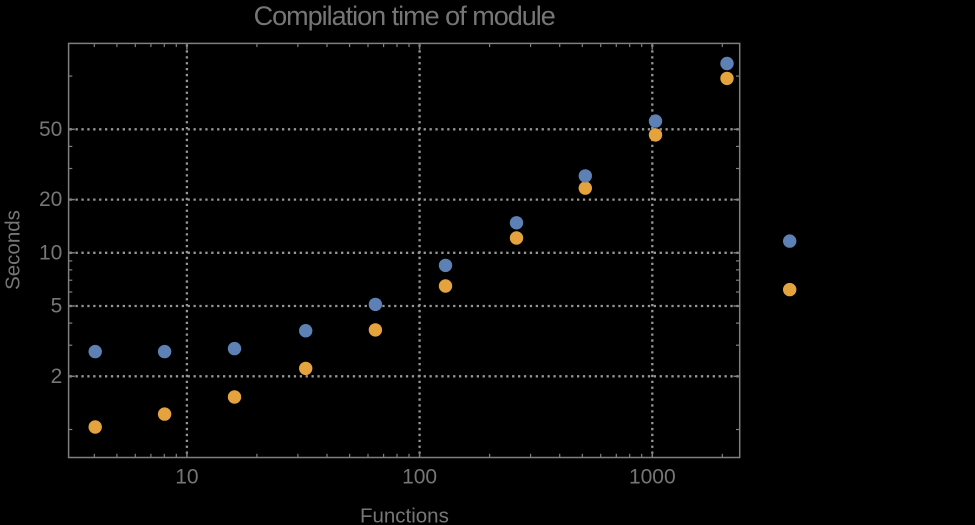 The height and width of the screenshot is (525, 975). Describe the element at coordinates (57, 376) in the screenshot. I see `svg-text: 2` at that location.